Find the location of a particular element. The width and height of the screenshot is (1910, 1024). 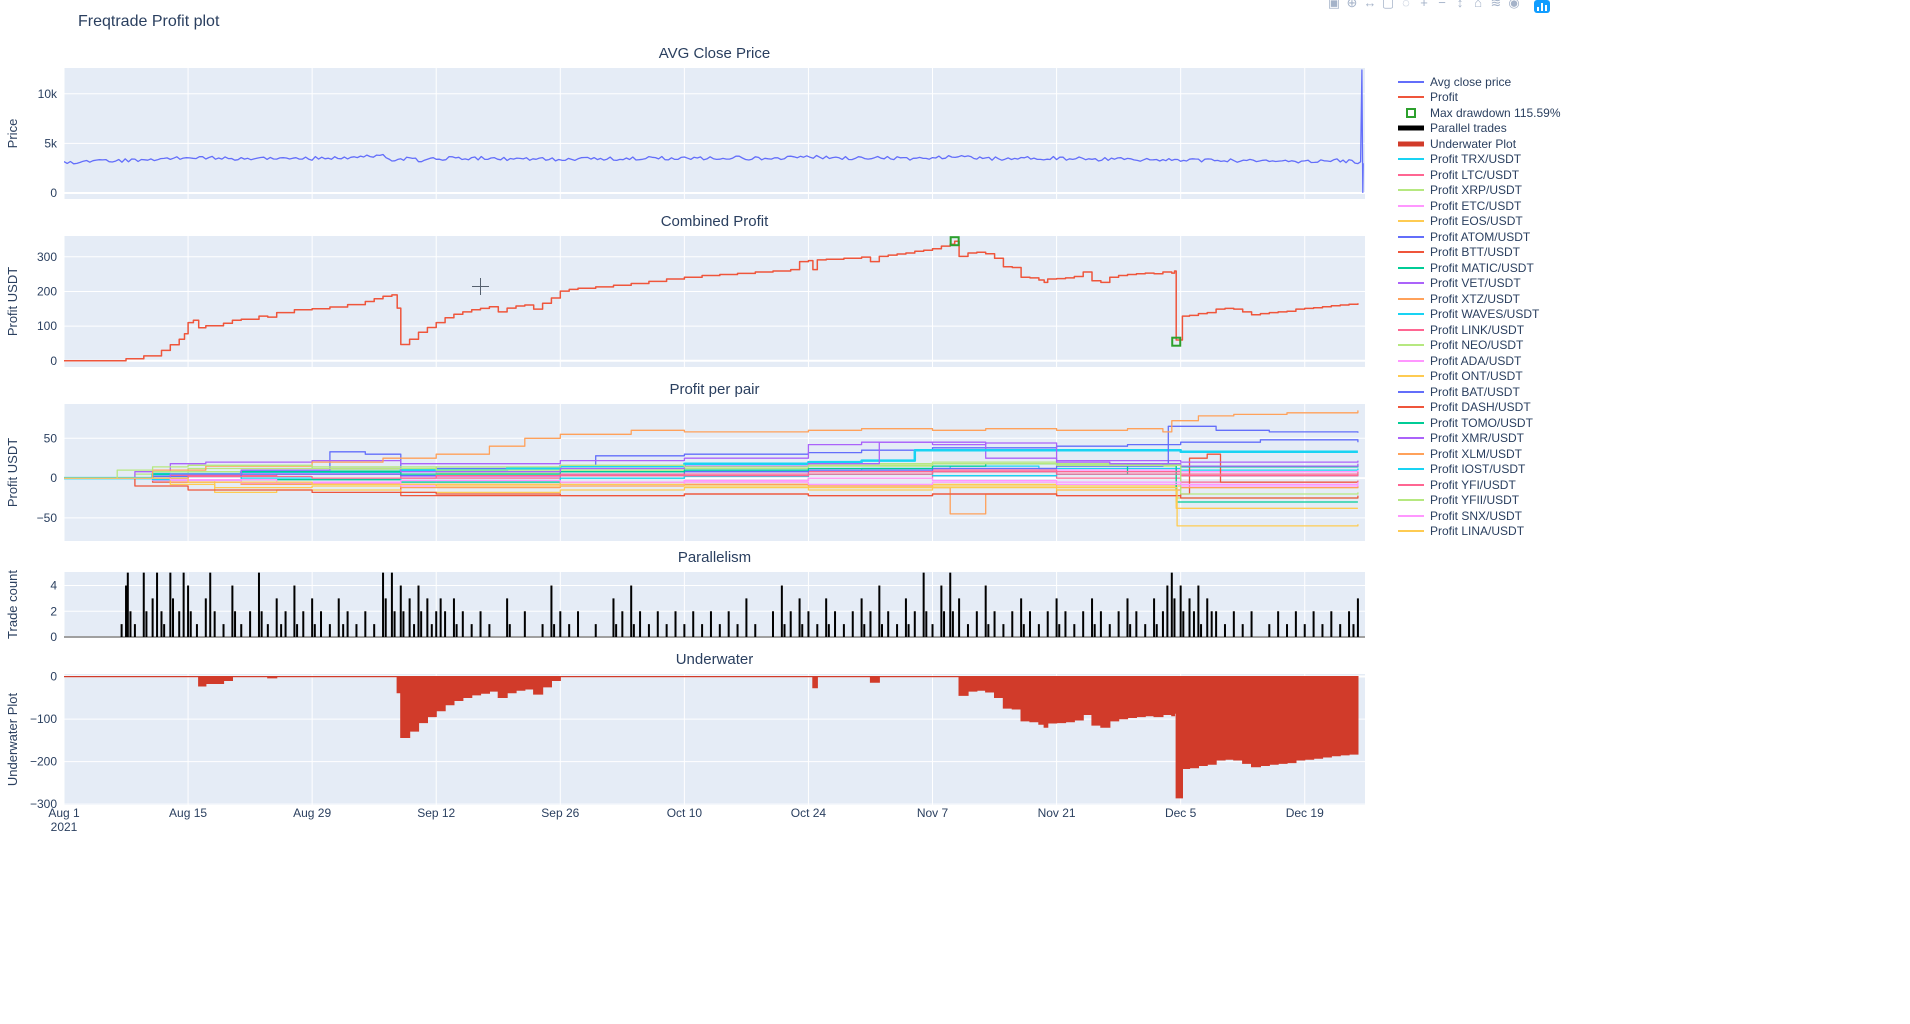

legend-label: Profit LINK/USDT is located at coordinates (1477, 329).